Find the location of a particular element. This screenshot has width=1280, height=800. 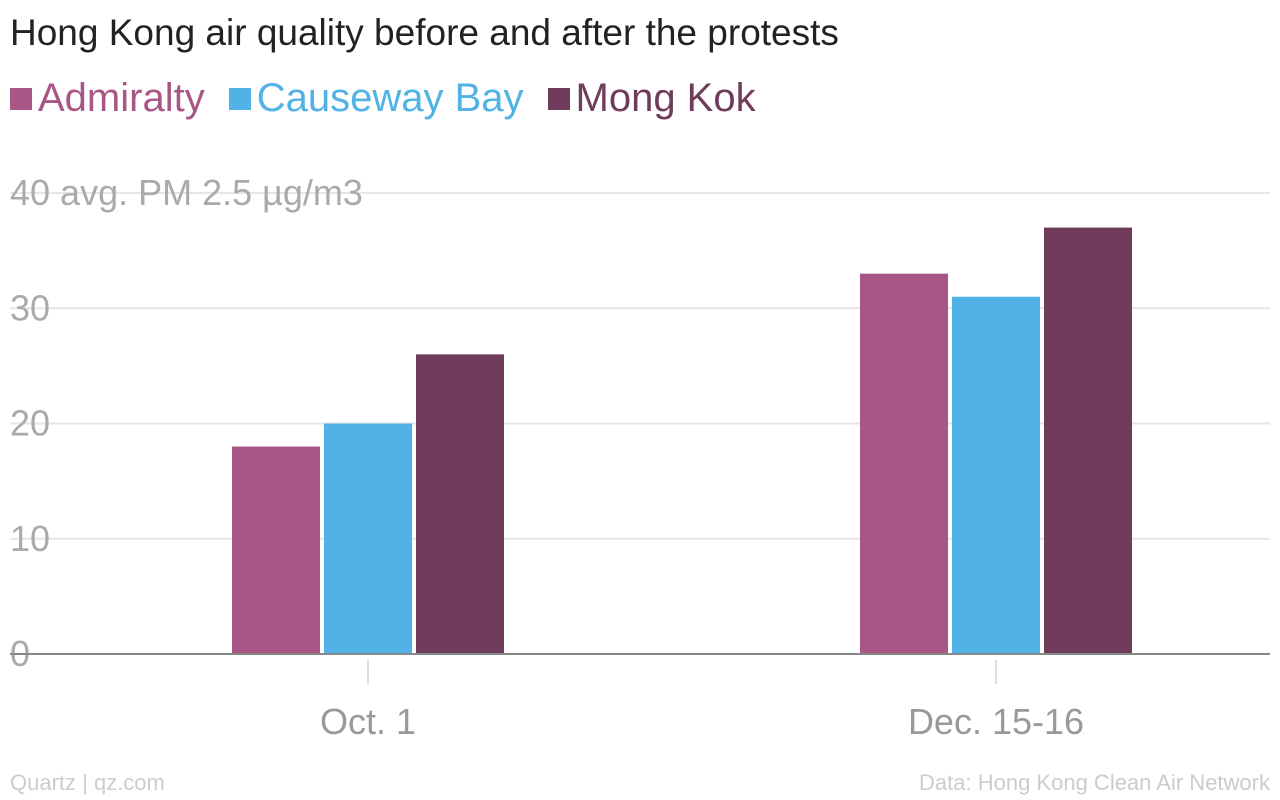

legend-label: Mong Kok is located at coordinates (665, 98).